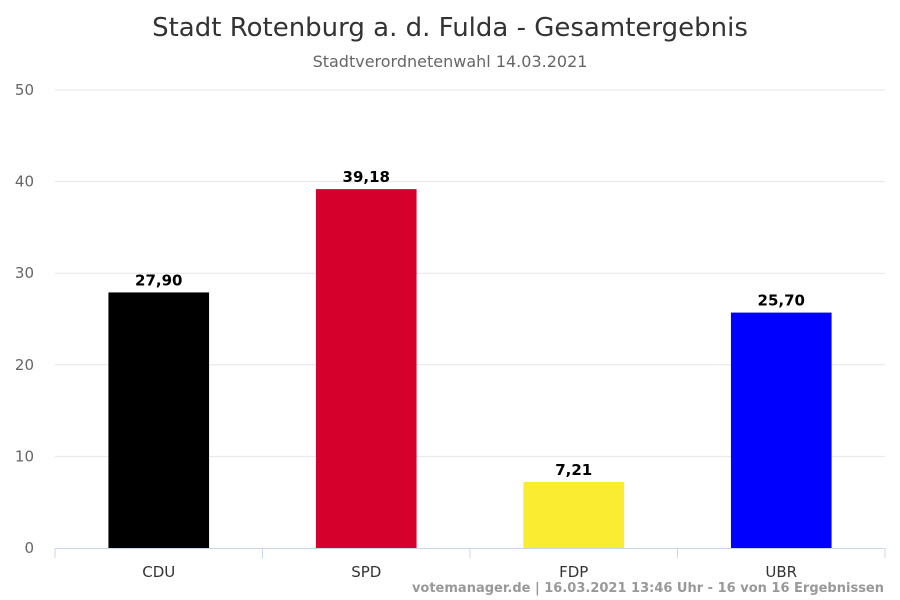 The width and height of the screenshot is (900, 600). Describe the element at coordinates (366, 368) in the screenshot. I see `bar-spd` at that location.